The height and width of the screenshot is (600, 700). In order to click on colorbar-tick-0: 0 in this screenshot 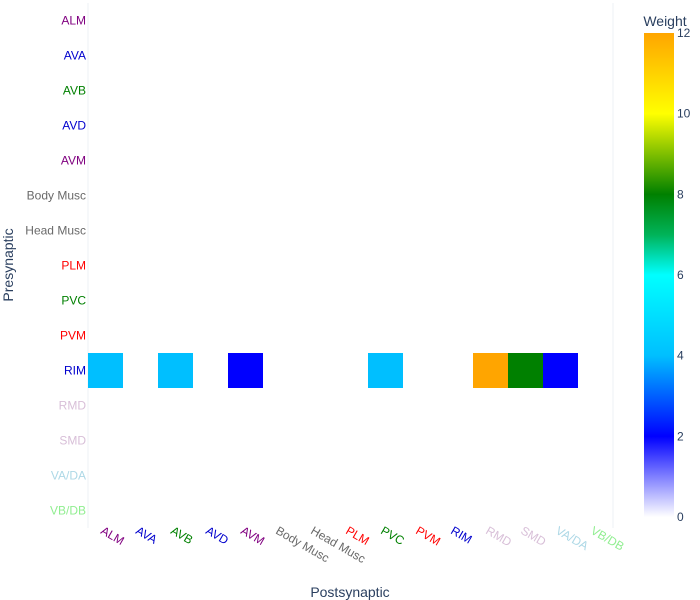, I will do `click(680, 517)`.